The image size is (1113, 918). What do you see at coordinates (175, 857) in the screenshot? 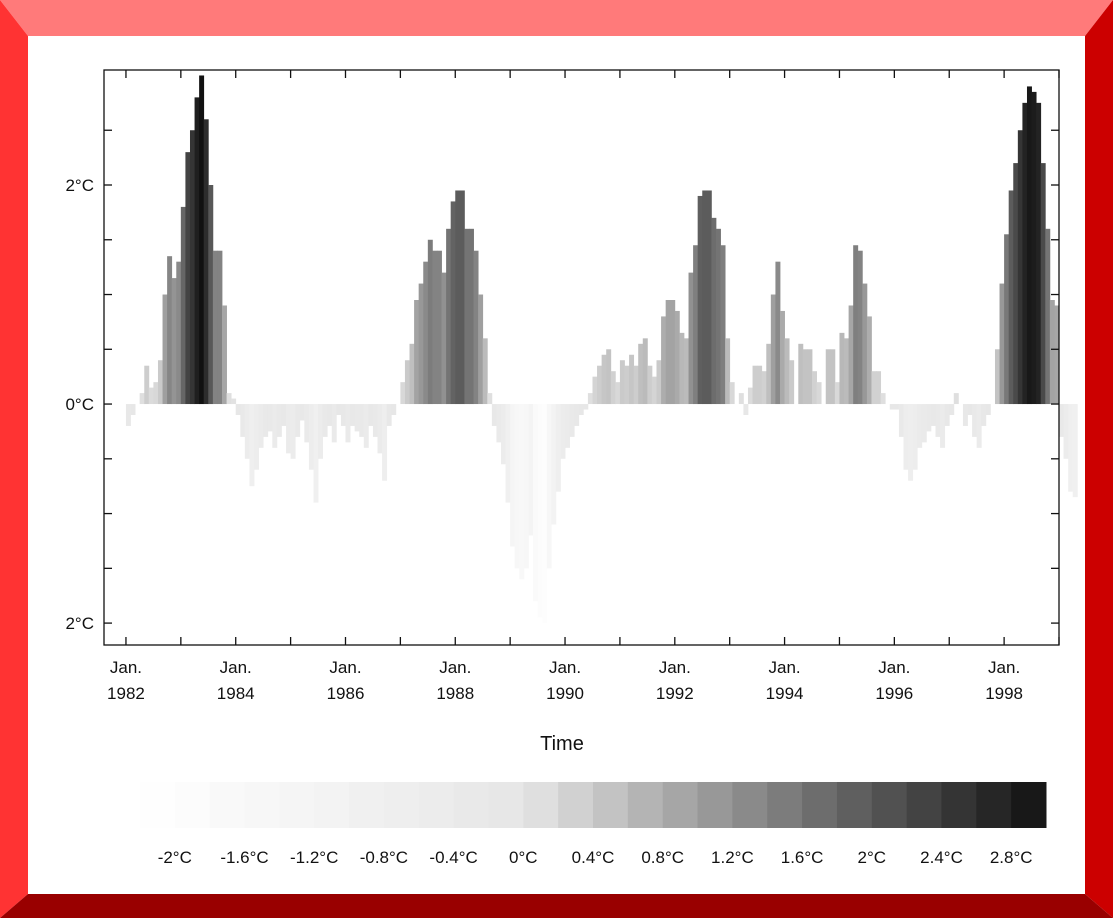
I see `legend-label: -2°C` at bounding box center [175, 857].